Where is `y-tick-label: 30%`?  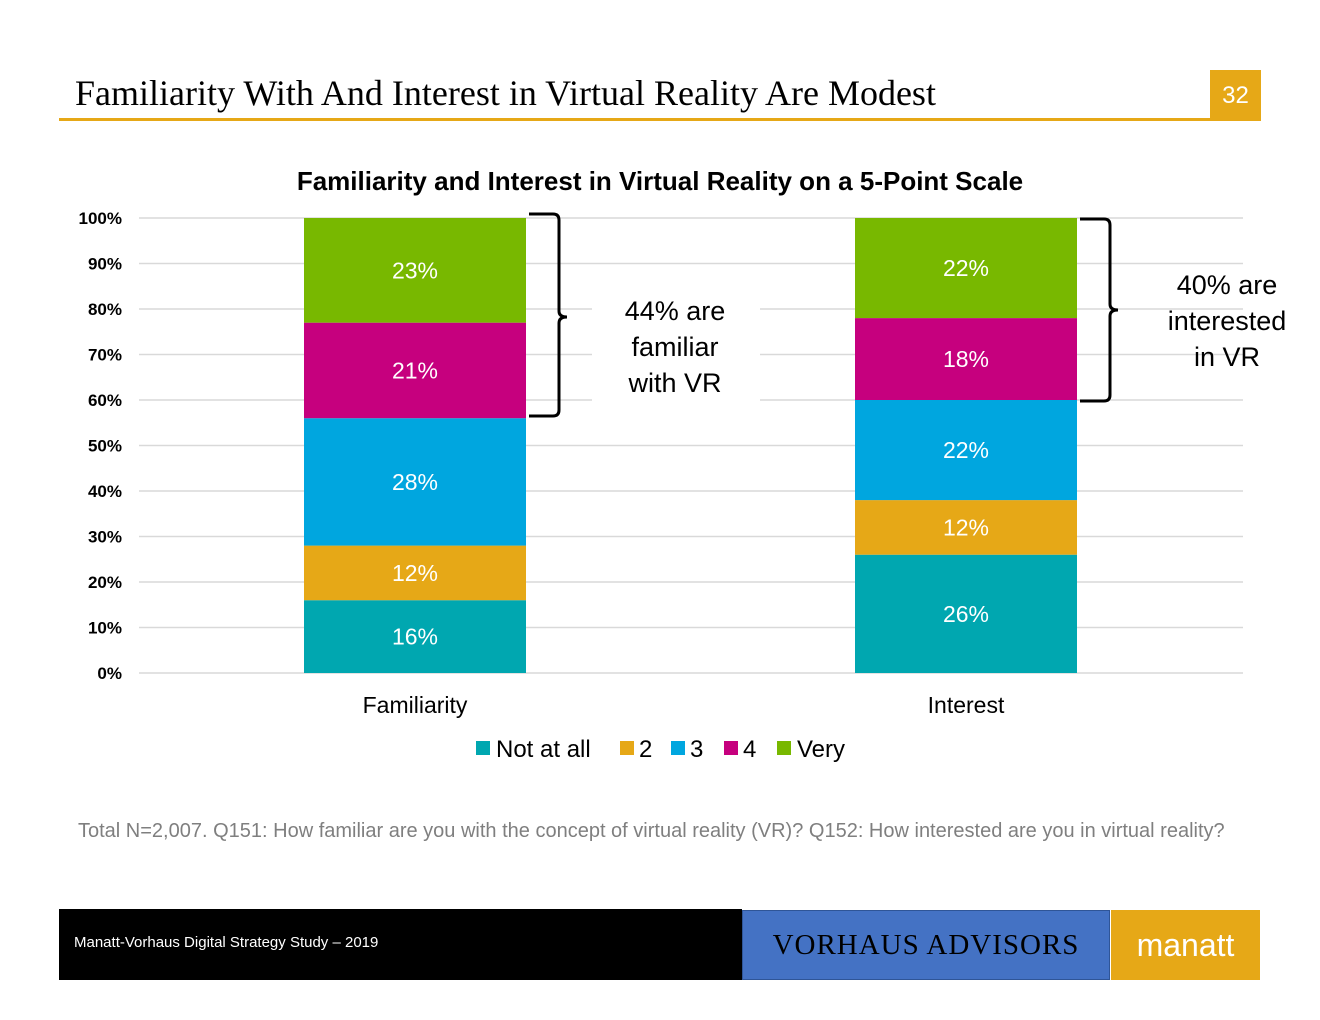
y-tick-label: 30% is located at coordinates (105, 537).